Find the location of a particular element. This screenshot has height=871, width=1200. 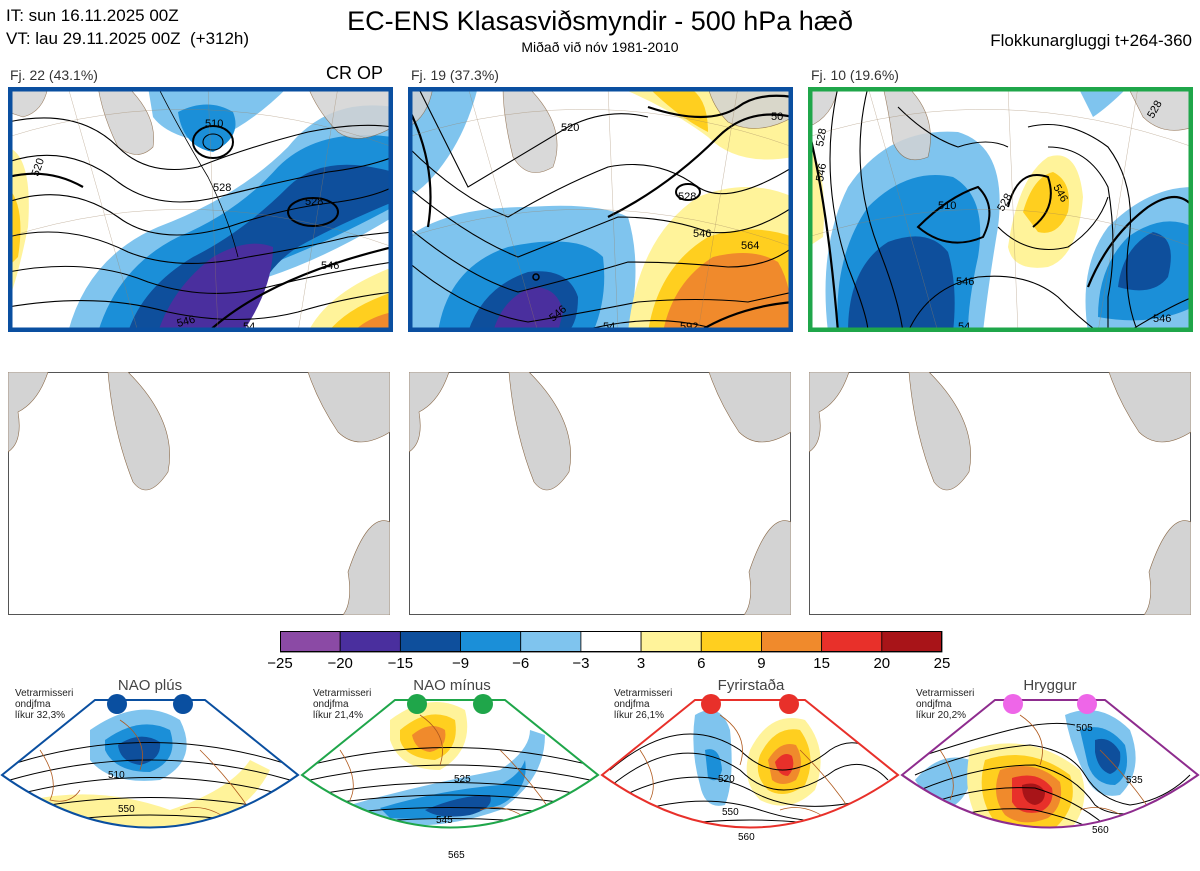

cluster-map-3: 528 546 510 528 546 528 546 546 54 is located at coordinates (1000, 209).